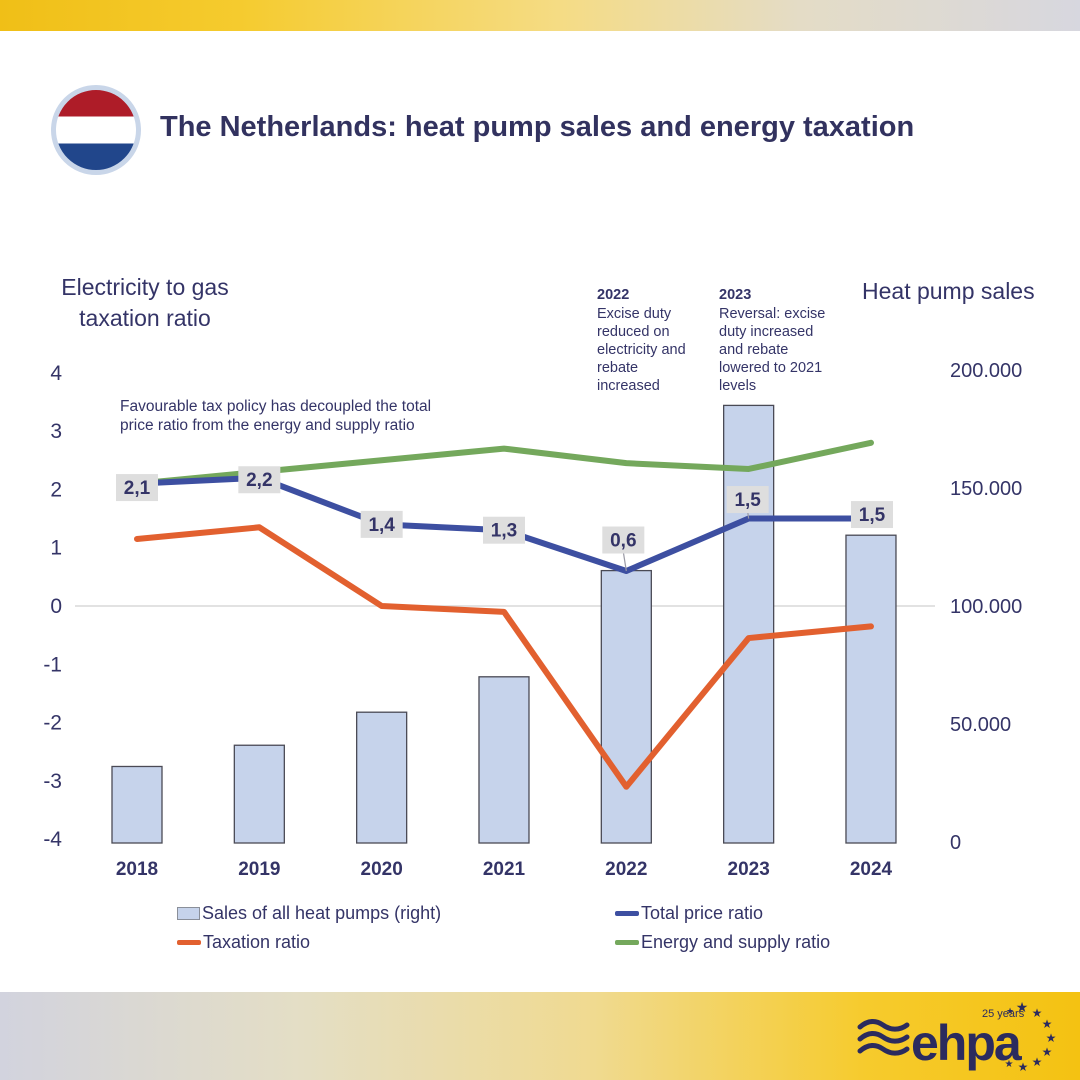 This screenshot has height=1080, width=1080. What do you see at coordinates (540, 1036) in the screenshot?
I see `bottom-gradient-band` at bounding box center [540, 1036].